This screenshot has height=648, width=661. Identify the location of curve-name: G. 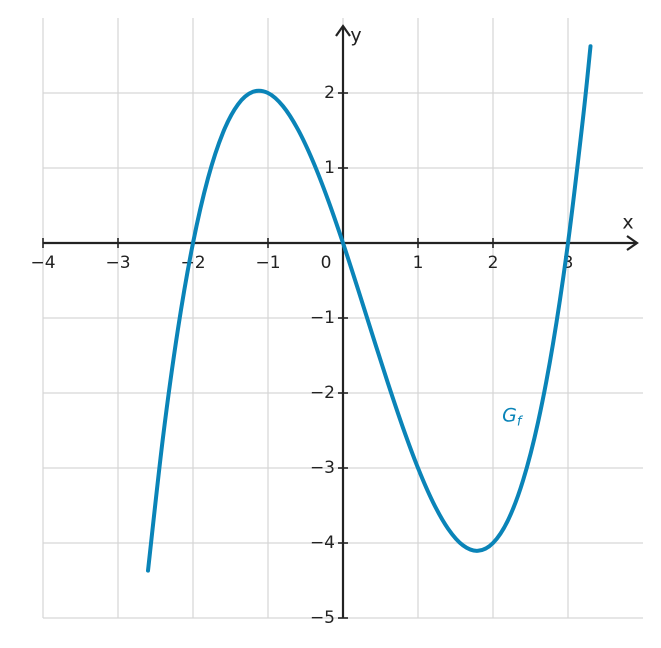
(509, 415).